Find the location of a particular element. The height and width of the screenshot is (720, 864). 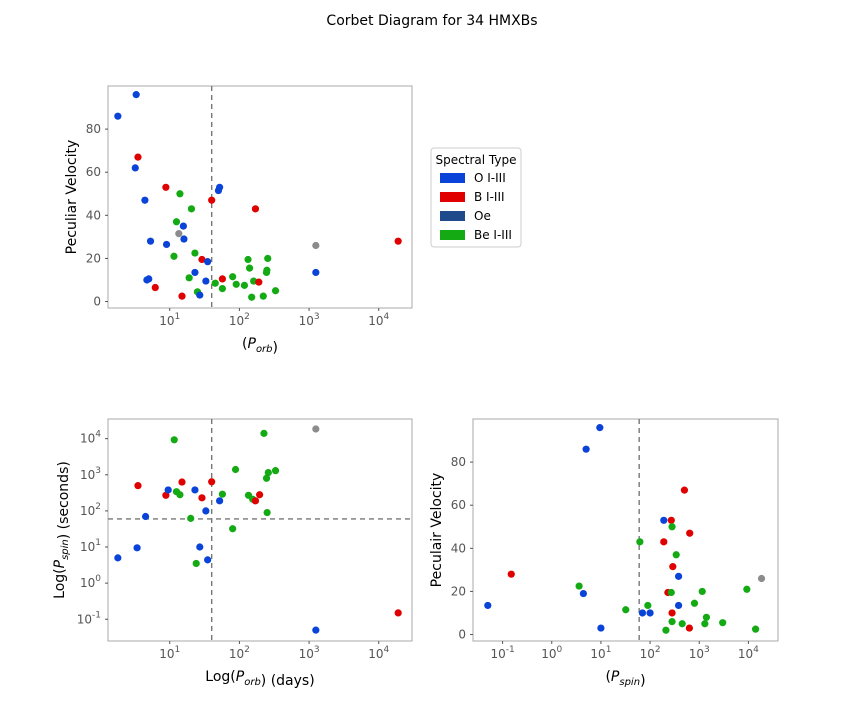

tick-label: 10³ is located at coordinates (90, 474).